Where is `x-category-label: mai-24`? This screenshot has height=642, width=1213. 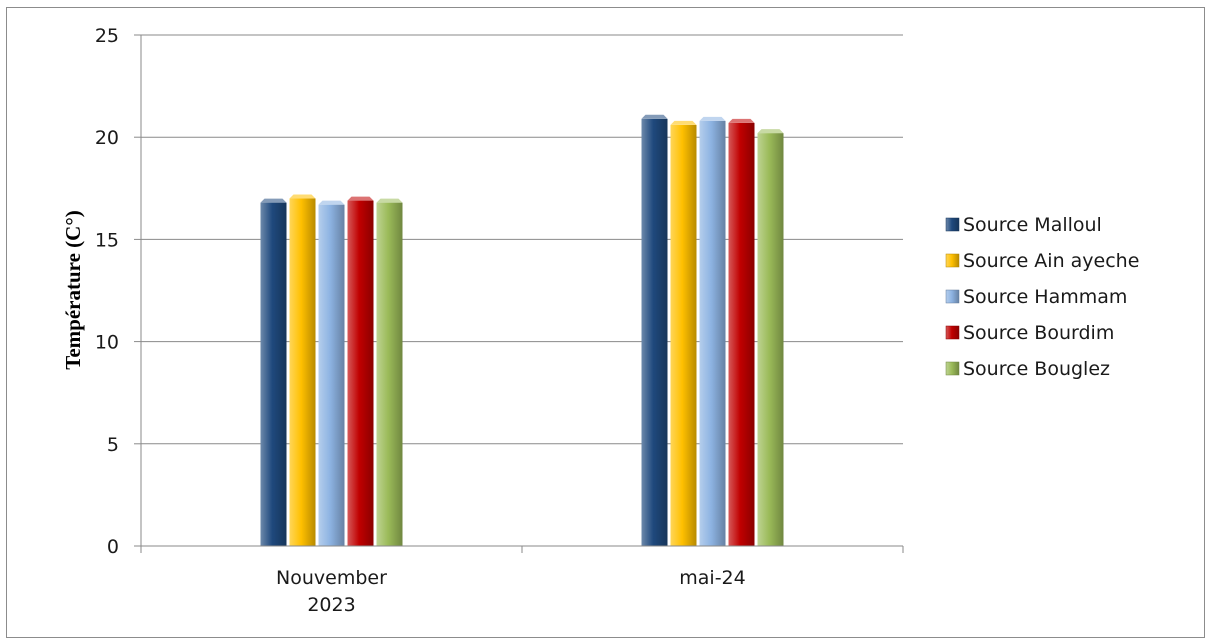 x-category-label: mai-24 is located at coordinates (712, 578).